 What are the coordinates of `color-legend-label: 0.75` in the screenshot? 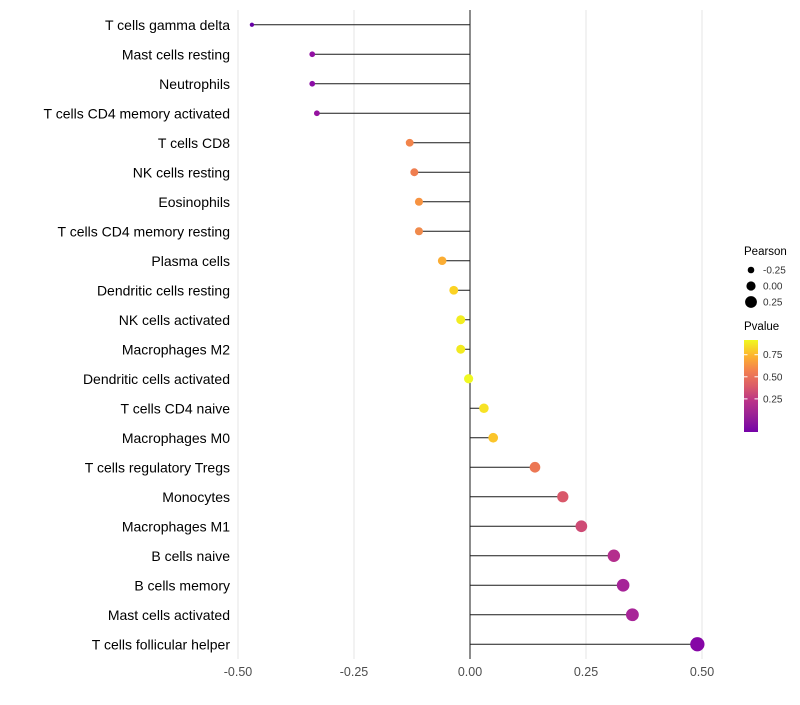 It's located at (773, 355).